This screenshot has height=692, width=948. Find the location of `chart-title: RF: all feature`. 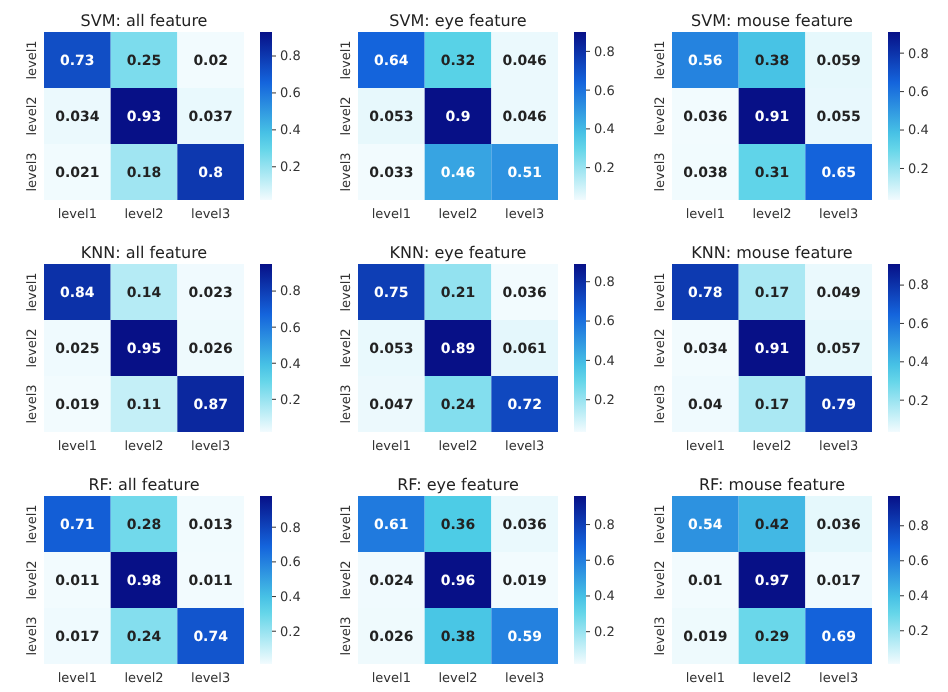

chart-title: RF: all feature is located at coordinates (144, 485).